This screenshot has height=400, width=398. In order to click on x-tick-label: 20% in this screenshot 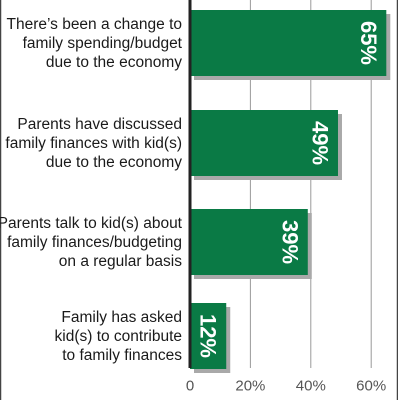, I will do `click(250, 386)`.